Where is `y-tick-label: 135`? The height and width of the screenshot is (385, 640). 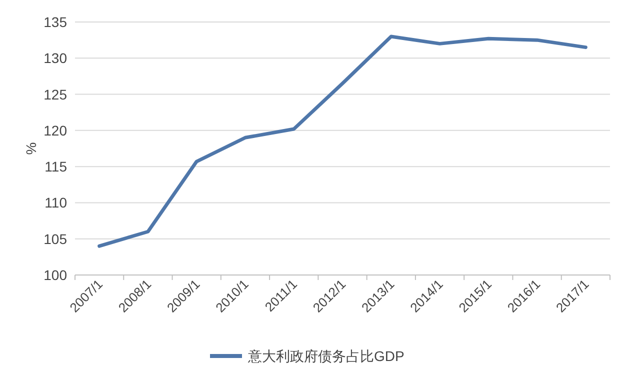 y-tick-label: 135 is located at coordinates (56, 22).